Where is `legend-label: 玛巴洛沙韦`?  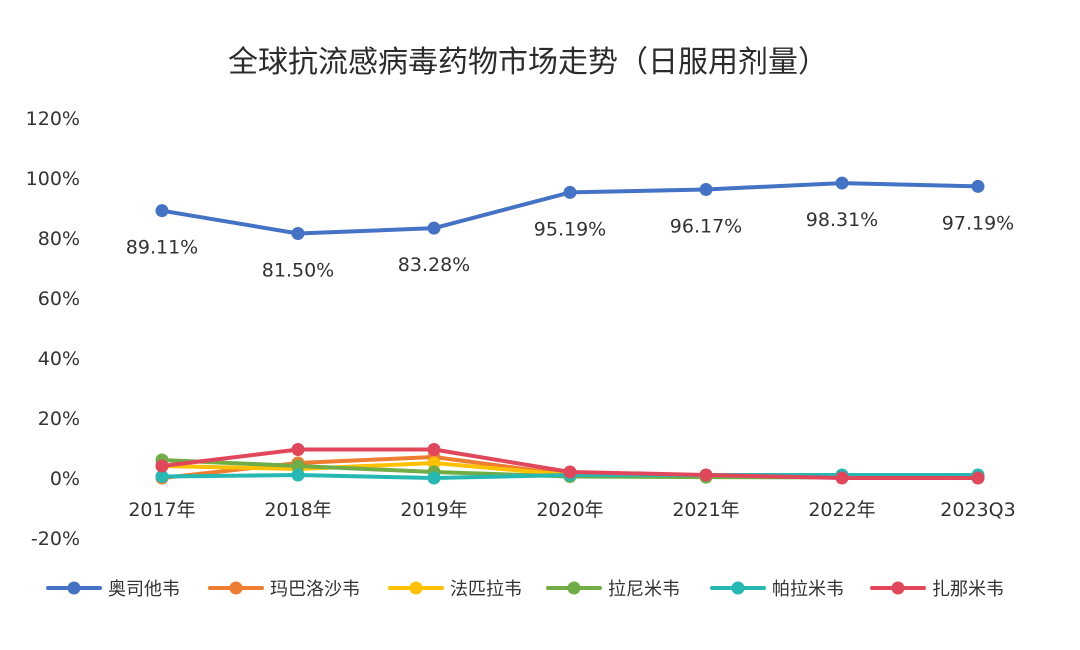
legend-label: 玛巴洛沙韦 is located at coordinates (315, 589).